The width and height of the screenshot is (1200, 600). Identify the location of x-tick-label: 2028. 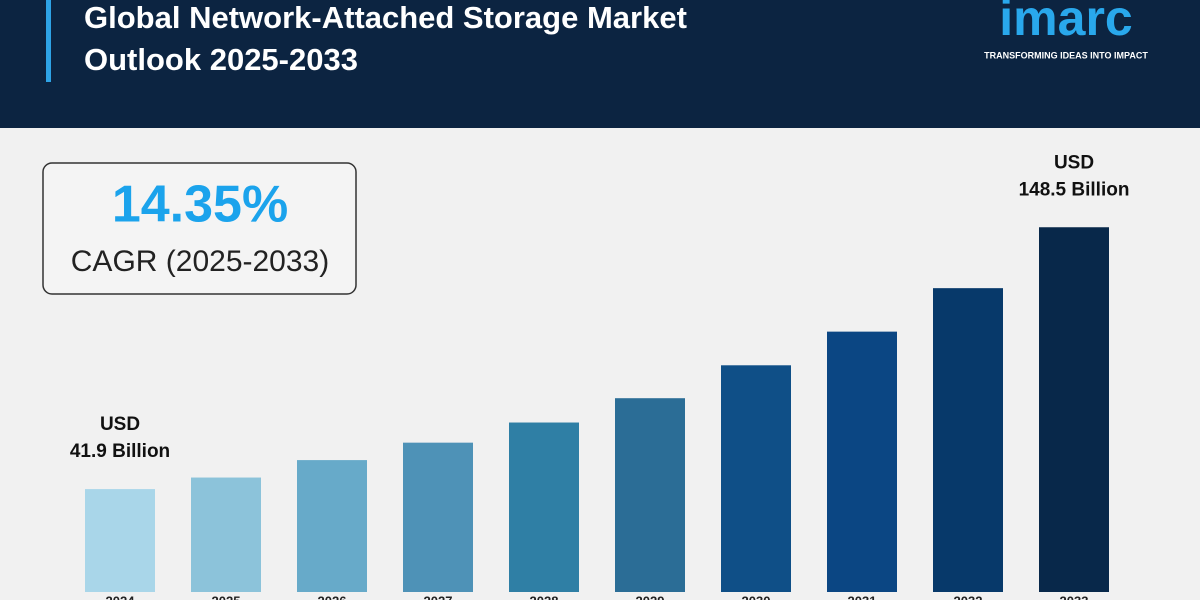
(544, 596).